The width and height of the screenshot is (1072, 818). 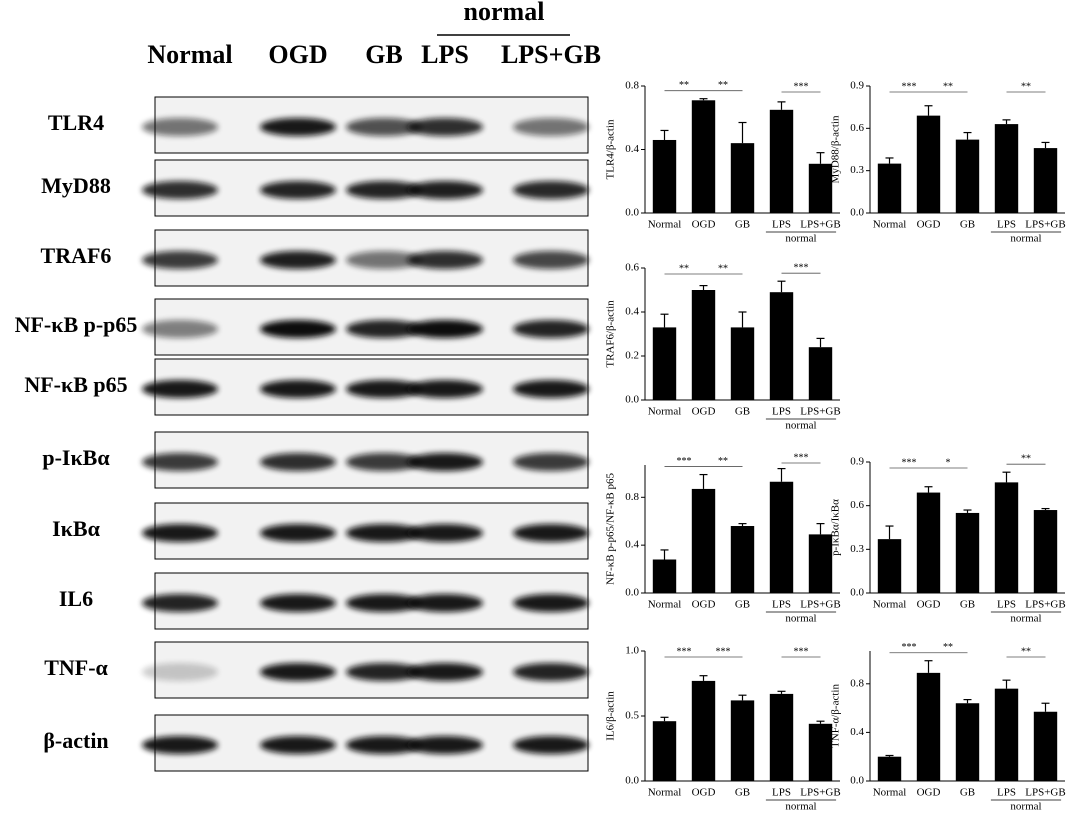 What do you see at coordinates (76, 667) in the screenshot?
I see `row-label: TNF-α` at bounding box center [76, 667].